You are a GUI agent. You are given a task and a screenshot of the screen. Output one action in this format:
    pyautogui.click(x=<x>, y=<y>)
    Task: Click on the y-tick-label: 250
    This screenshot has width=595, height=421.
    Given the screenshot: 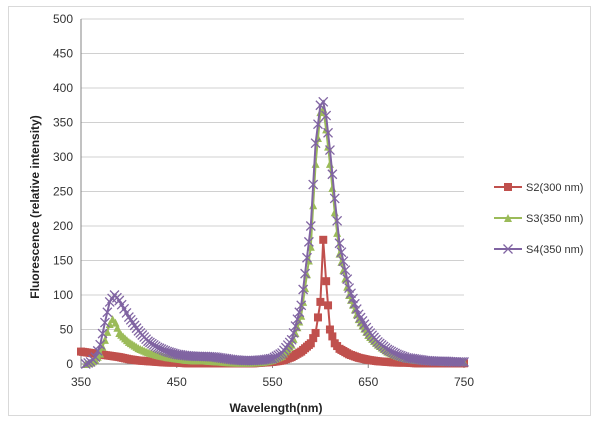 What is the action you would take?
    pyautogui.click(x=63, y=192)
    